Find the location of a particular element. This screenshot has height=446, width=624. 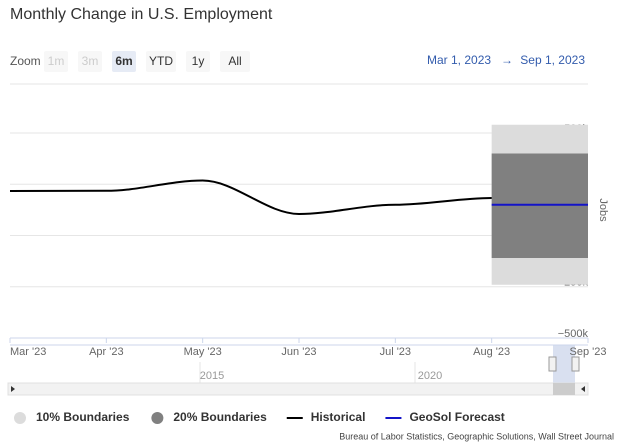

navigator-label: 2015 is located at coordinates (212, 376).